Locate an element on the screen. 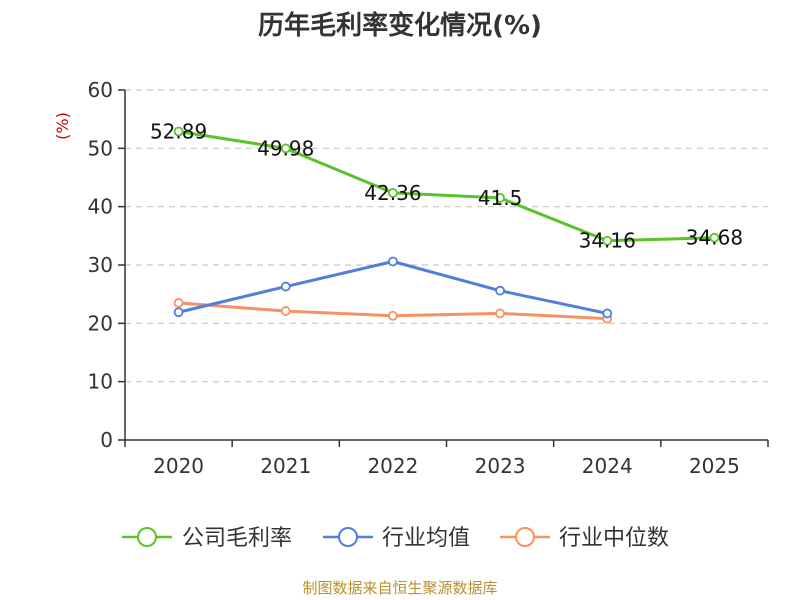 The height and width of the screenshot is (600, 800). y-tick-label: 10 is located at coordinates (100, 382).